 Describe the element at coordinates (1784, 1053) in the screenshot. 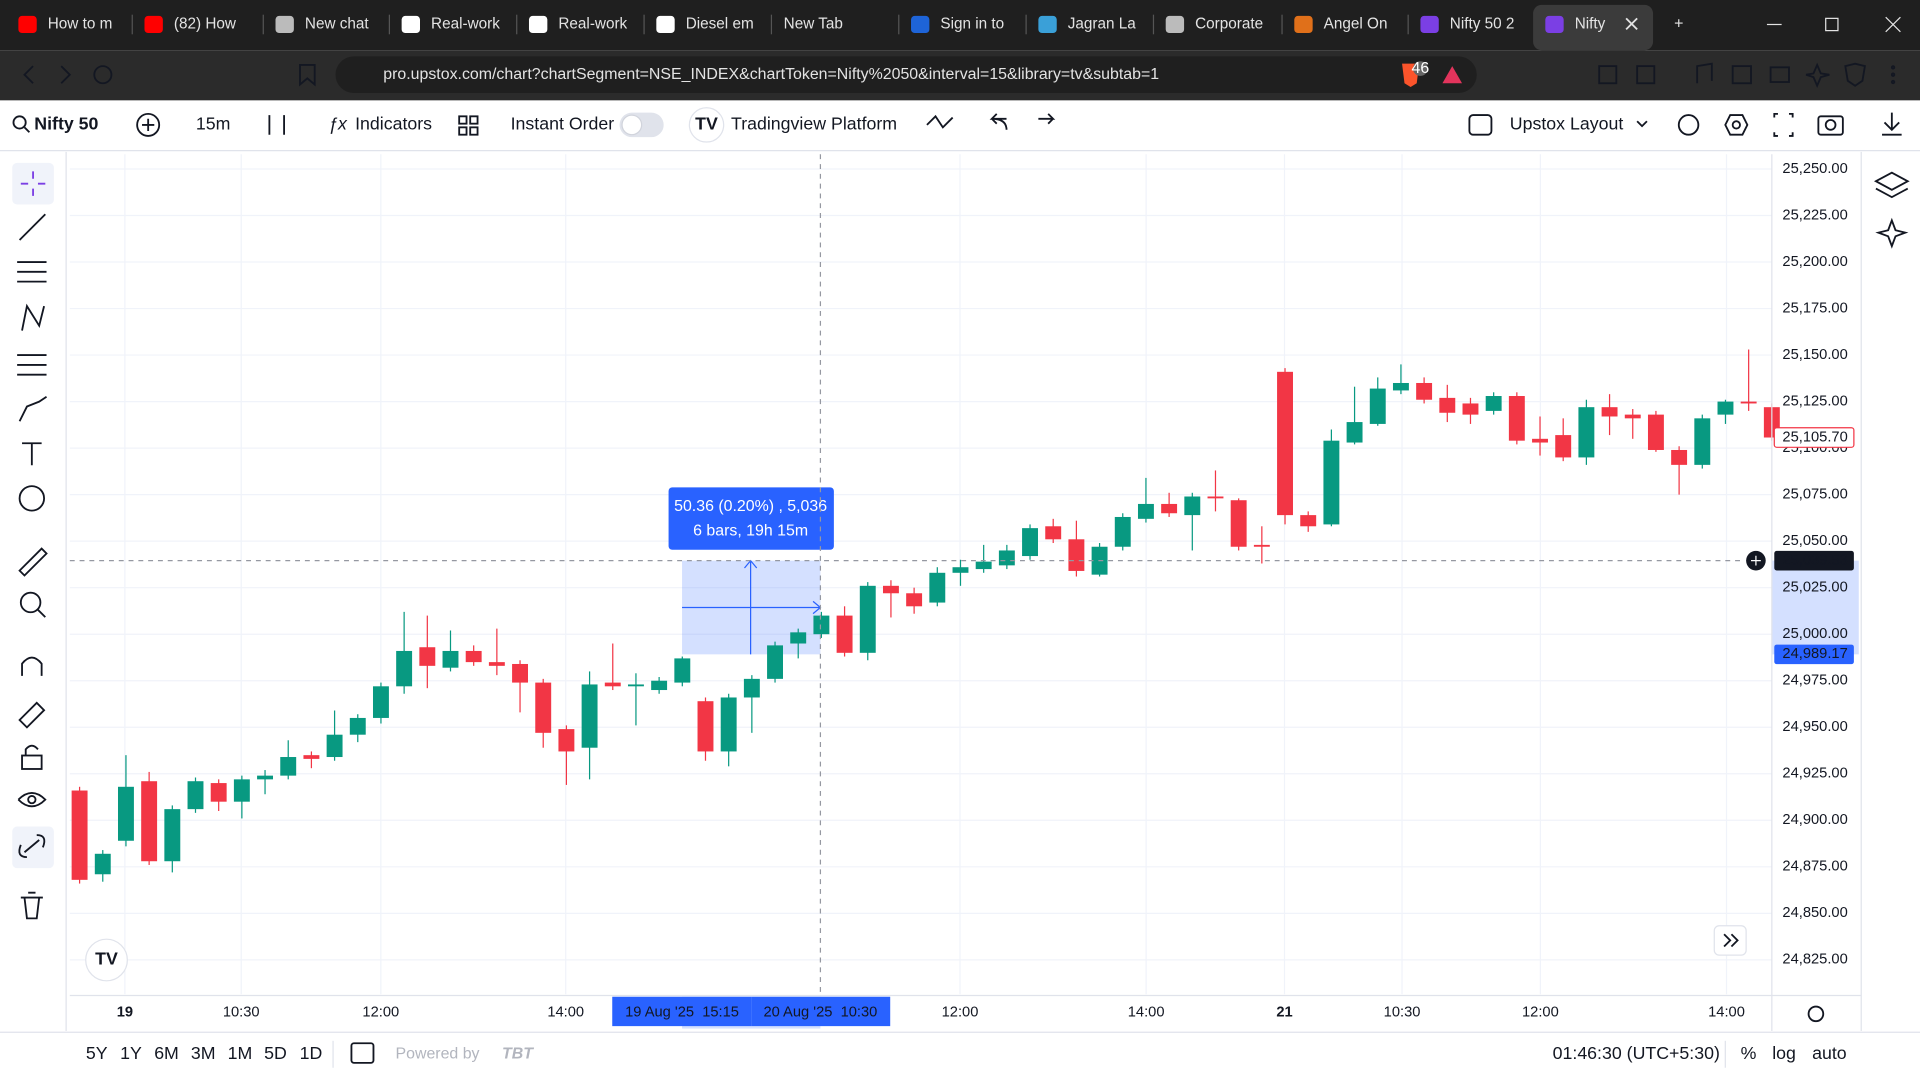

I see `log-toggle: log` at that location.